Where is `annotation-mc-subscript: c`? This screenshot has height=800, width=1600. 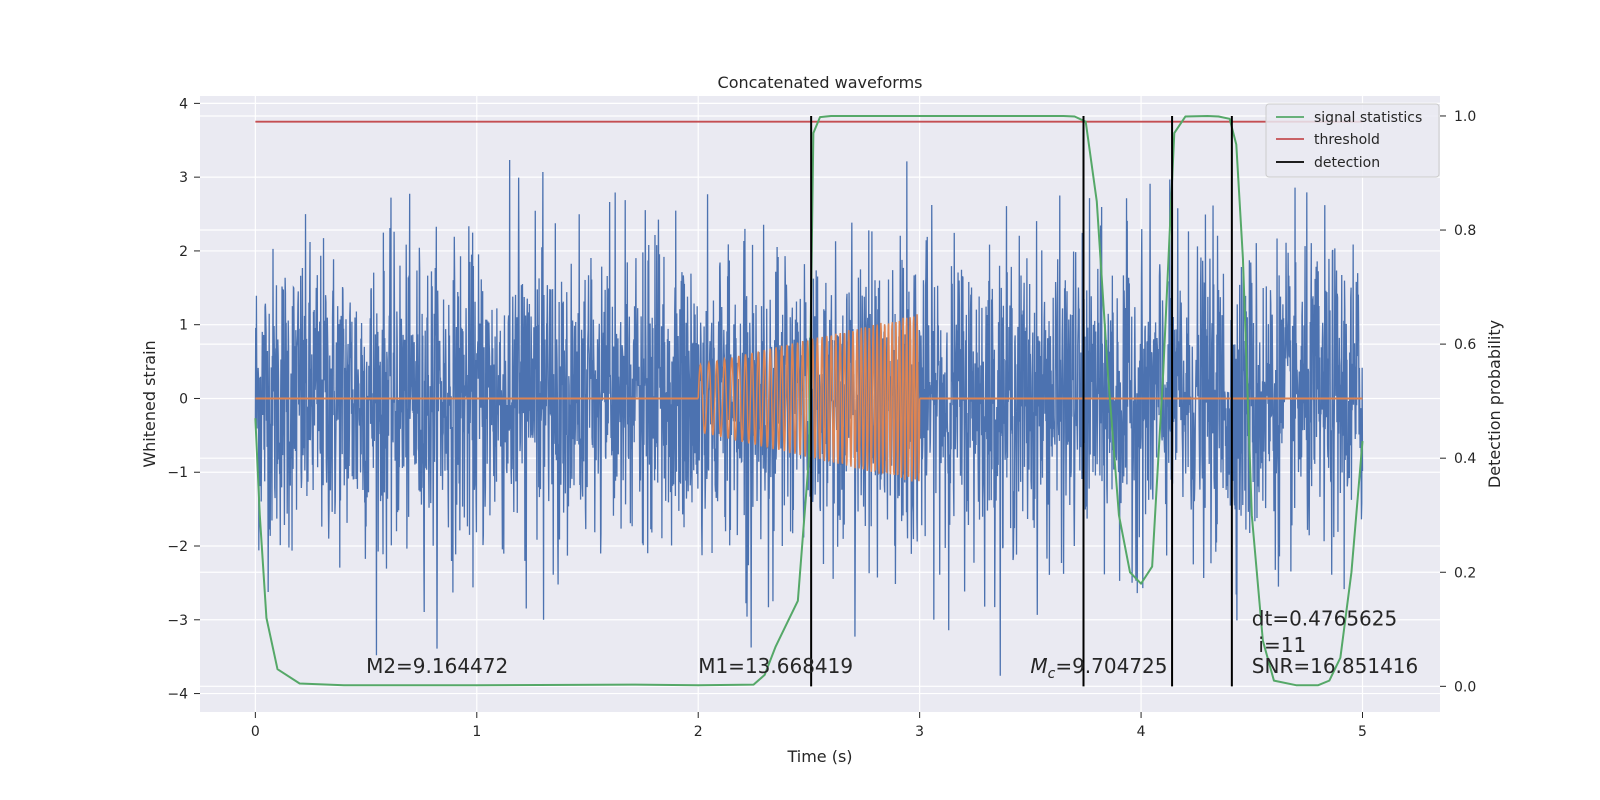
annotation-mc-subscript: c is located at coordinates (1052, 674).